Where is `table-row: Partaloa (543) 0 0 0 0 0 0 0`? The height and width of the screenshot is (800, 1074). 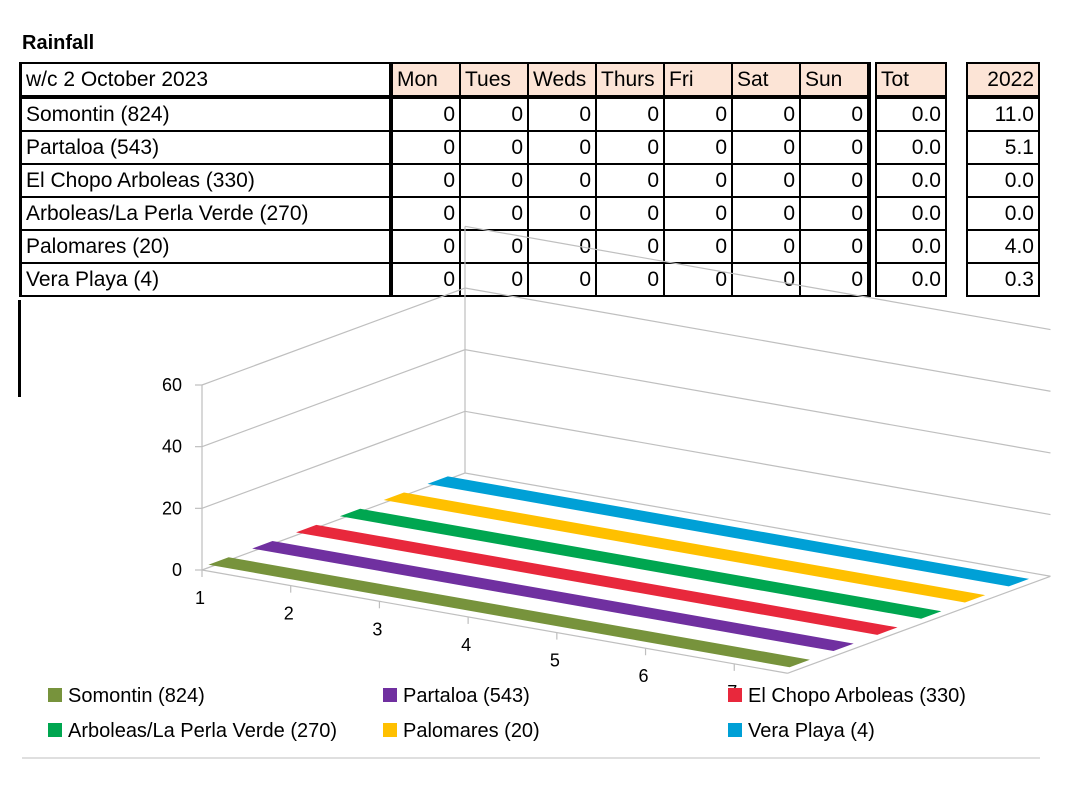
table-row: Partaloa (543) 0 0 0 0 0 0 0 is located at coordinates (445, 147).